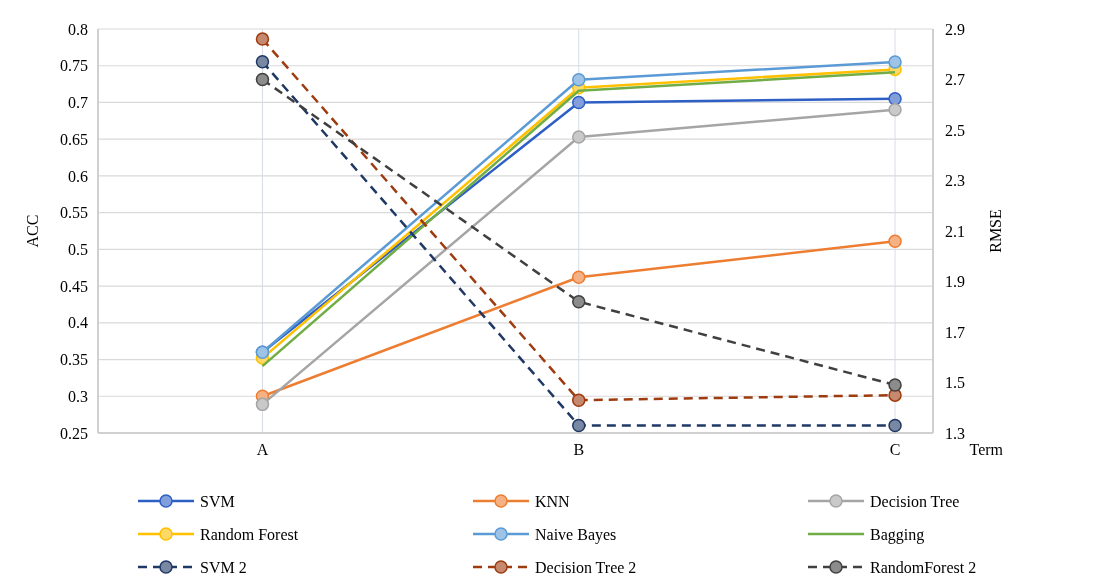 This screenshot has width=1117, height=586. Describe the element at coordinates (897, 534) in the screenshot. I see `legend-label: Bagging` at that location.